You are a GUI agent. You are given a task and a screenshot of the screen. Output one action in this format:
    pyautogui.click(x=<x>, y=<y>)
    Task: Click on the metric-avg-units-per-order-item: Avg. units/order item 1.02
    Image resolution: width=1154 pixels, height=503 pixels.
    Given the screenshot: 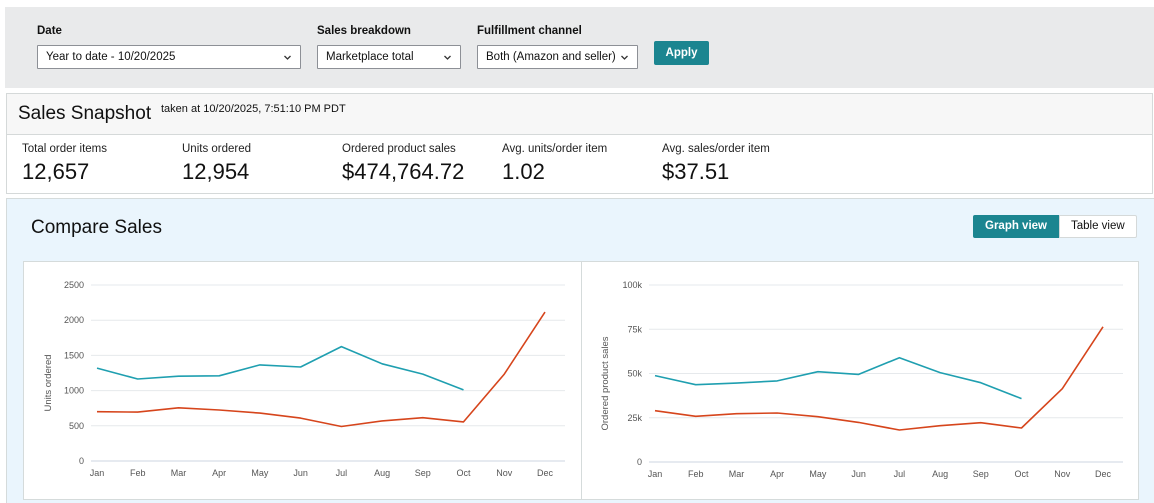 What is the action you would take?
    pyautogui.click(x=554, y=163)
    